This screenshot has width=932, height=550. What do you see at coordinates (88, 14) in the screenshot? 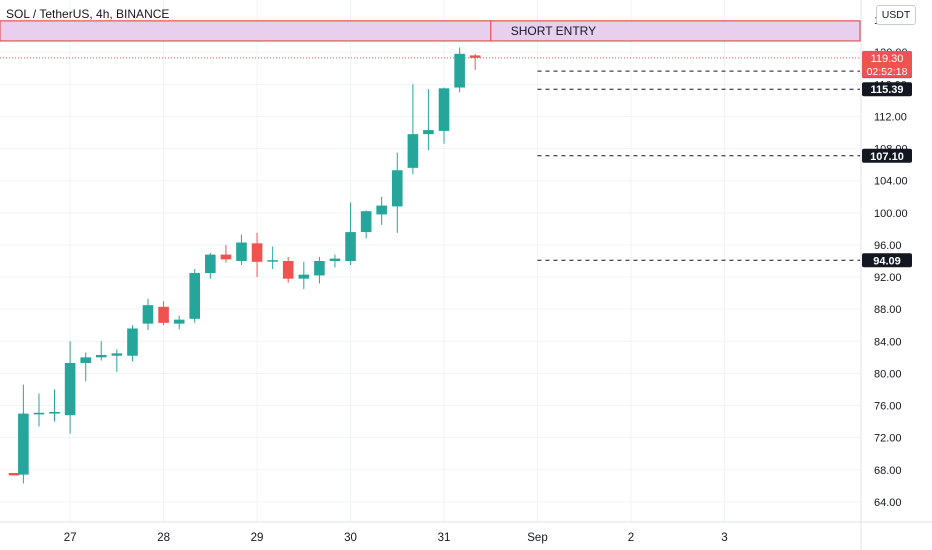
I see `chart-title: SOL / TetherUS, 4h, BINANCE` at bounding box center [88, 14].